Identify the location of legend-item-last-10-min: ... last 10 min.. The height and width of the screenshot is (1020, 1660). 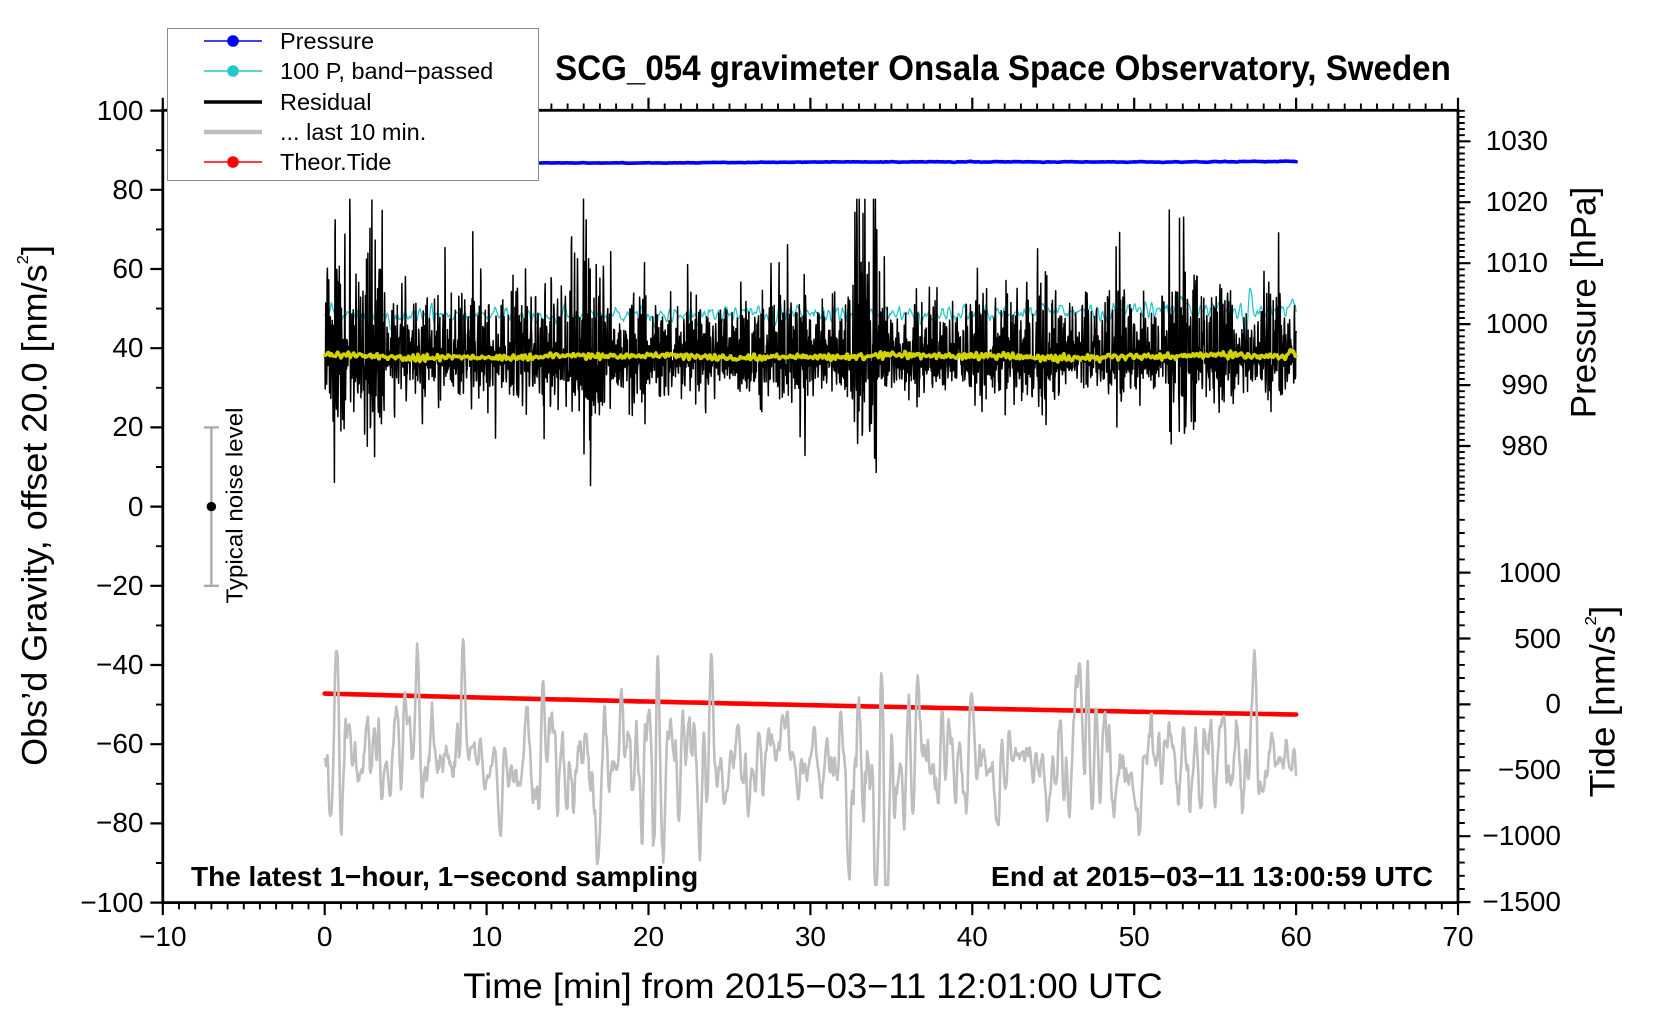
(353, 132).